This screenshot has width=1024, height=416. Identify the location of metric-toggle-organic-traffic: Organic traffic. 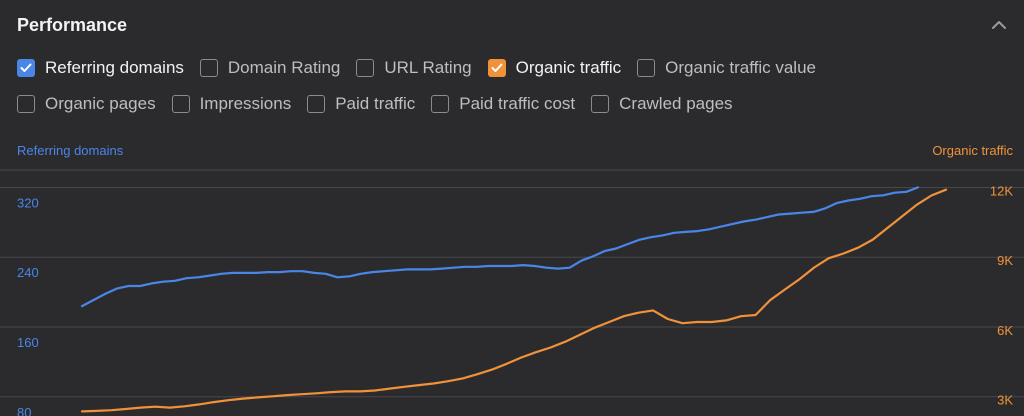
(554, 68).